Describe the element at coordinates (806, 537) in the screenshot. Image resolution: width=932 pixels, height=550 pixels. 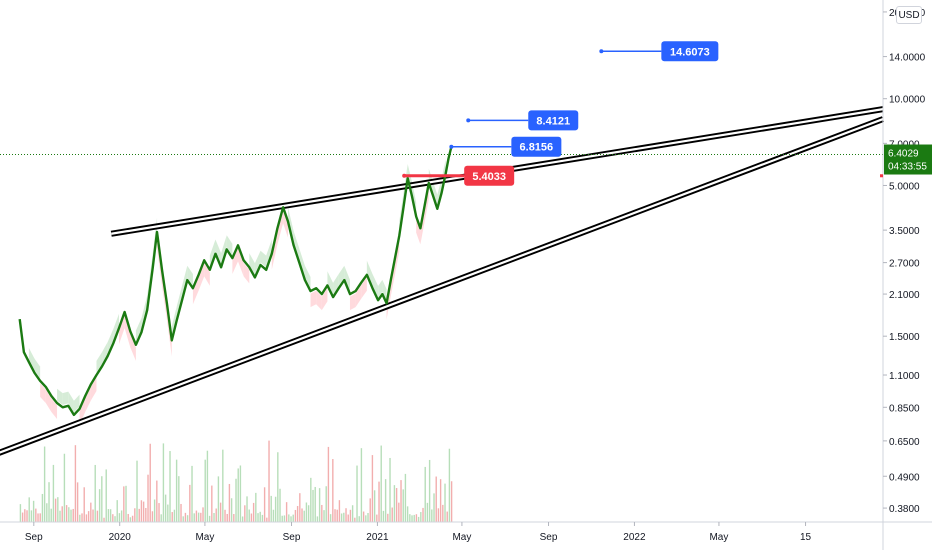
I see `x-tick-label: 15` at that location.